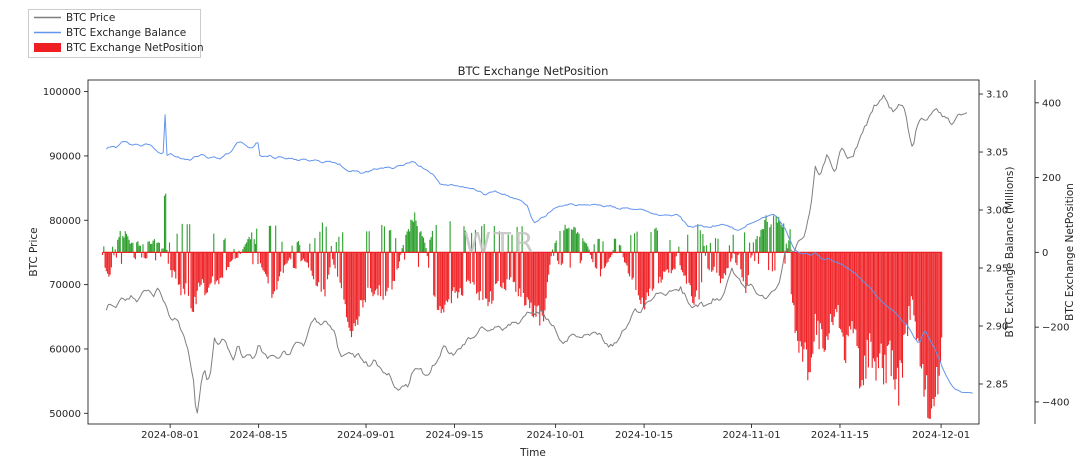  I want to click on tick-label: 2024-11-01, so click(751, 435).